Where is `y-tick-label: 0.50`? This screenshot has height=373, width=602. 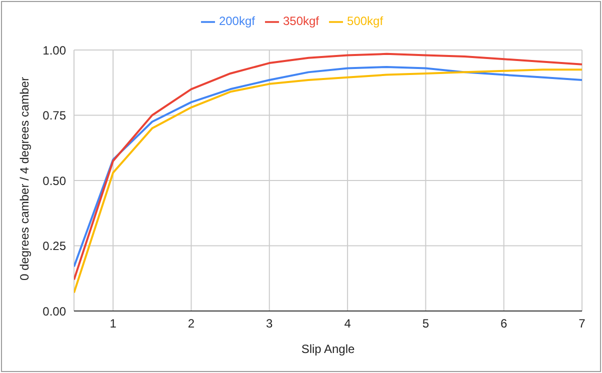 y-tick-label: 0.50 is located at coordinates (54, 181).